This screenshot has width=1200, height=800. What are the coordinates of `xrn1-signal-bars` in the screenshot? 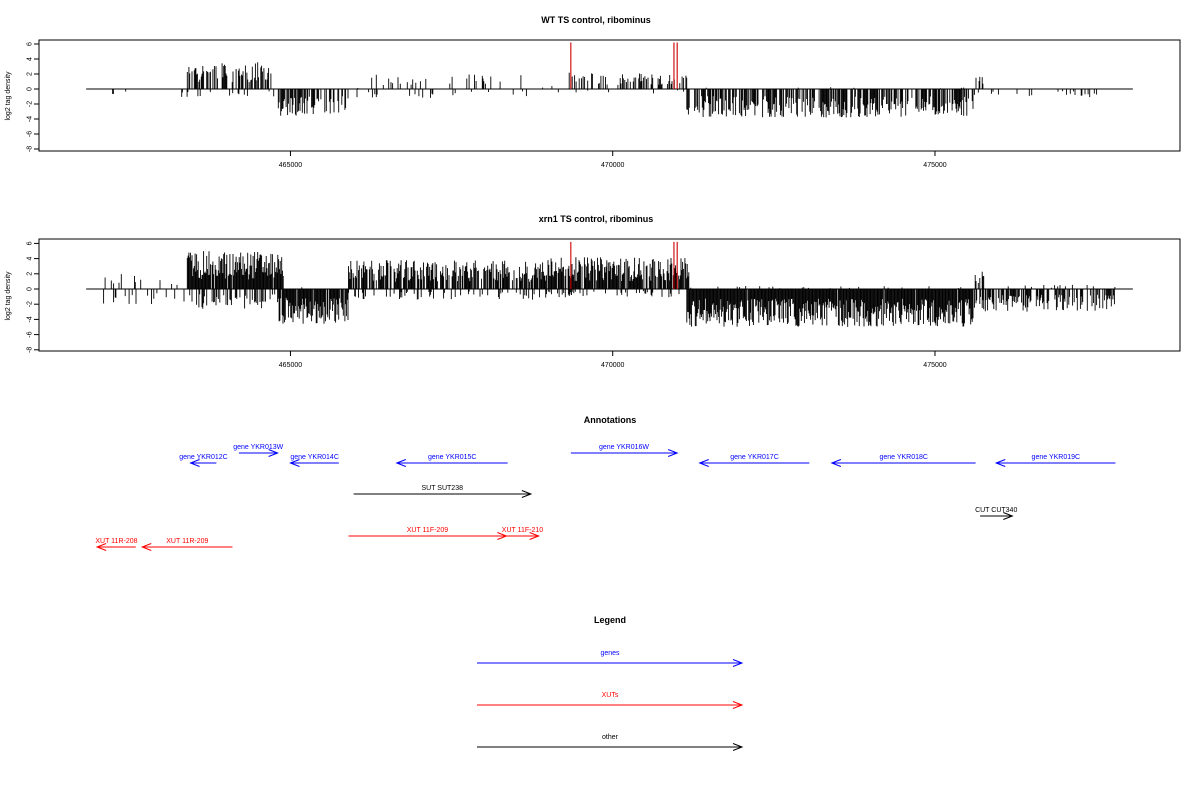 It's located at (609, 289).